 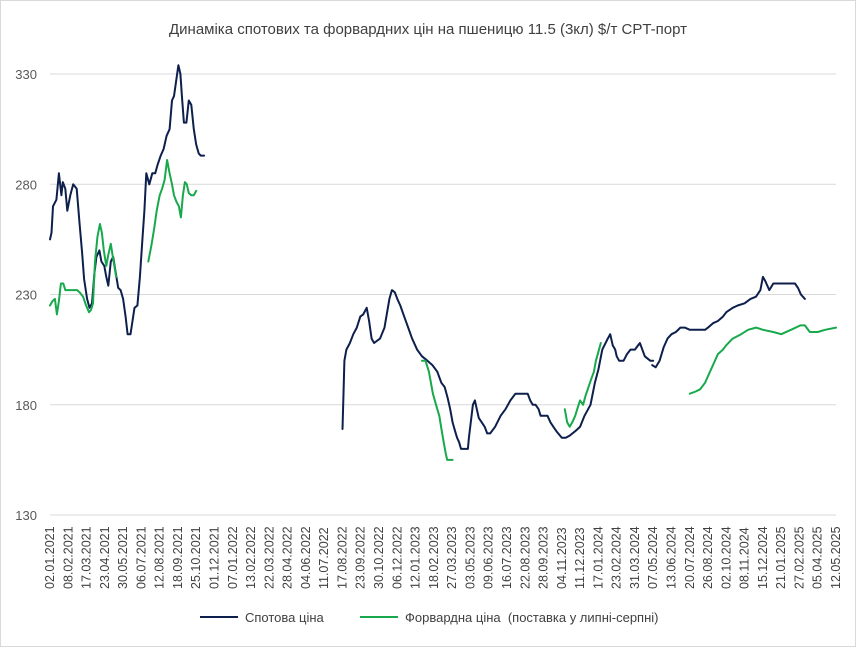 What do you see at coordinates (123, 557) in the screenshot?
I see `x-tick-label-30.05.2021: 30.05.2021` at bounding box center [123, 557].